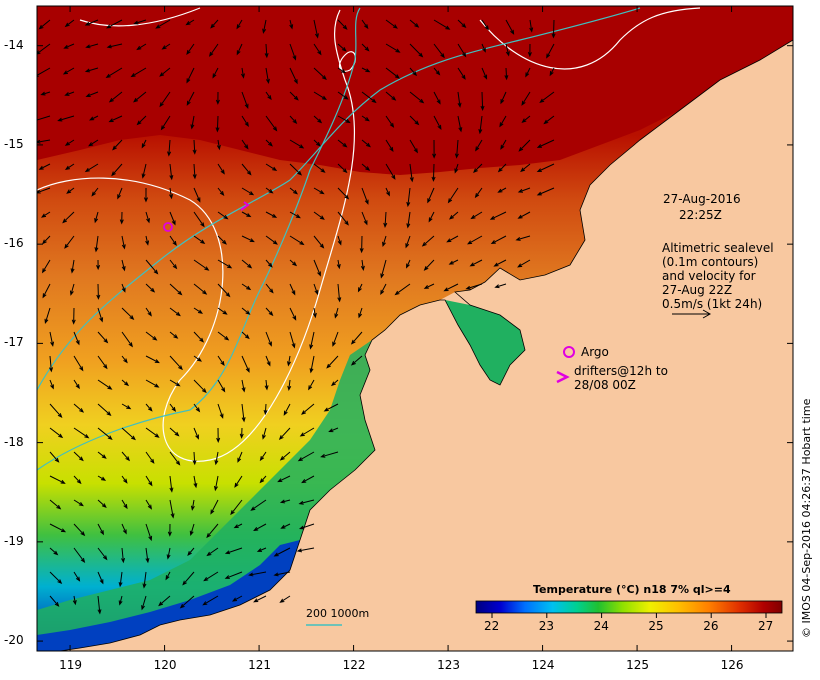 This screenshot has height=680, width=820. I want to click on colorbar-tick-label: 23, so click(546, 626).